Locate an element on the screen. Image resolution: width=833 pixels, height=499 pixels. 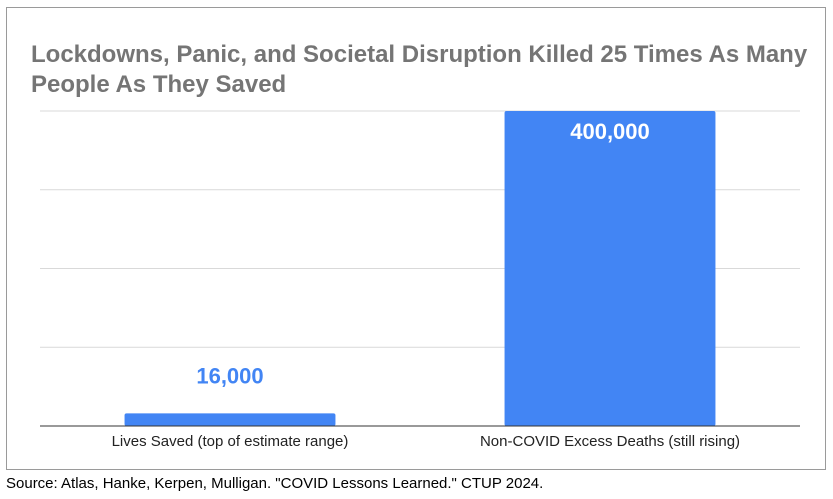
bar is located at coordinates (230, 419).